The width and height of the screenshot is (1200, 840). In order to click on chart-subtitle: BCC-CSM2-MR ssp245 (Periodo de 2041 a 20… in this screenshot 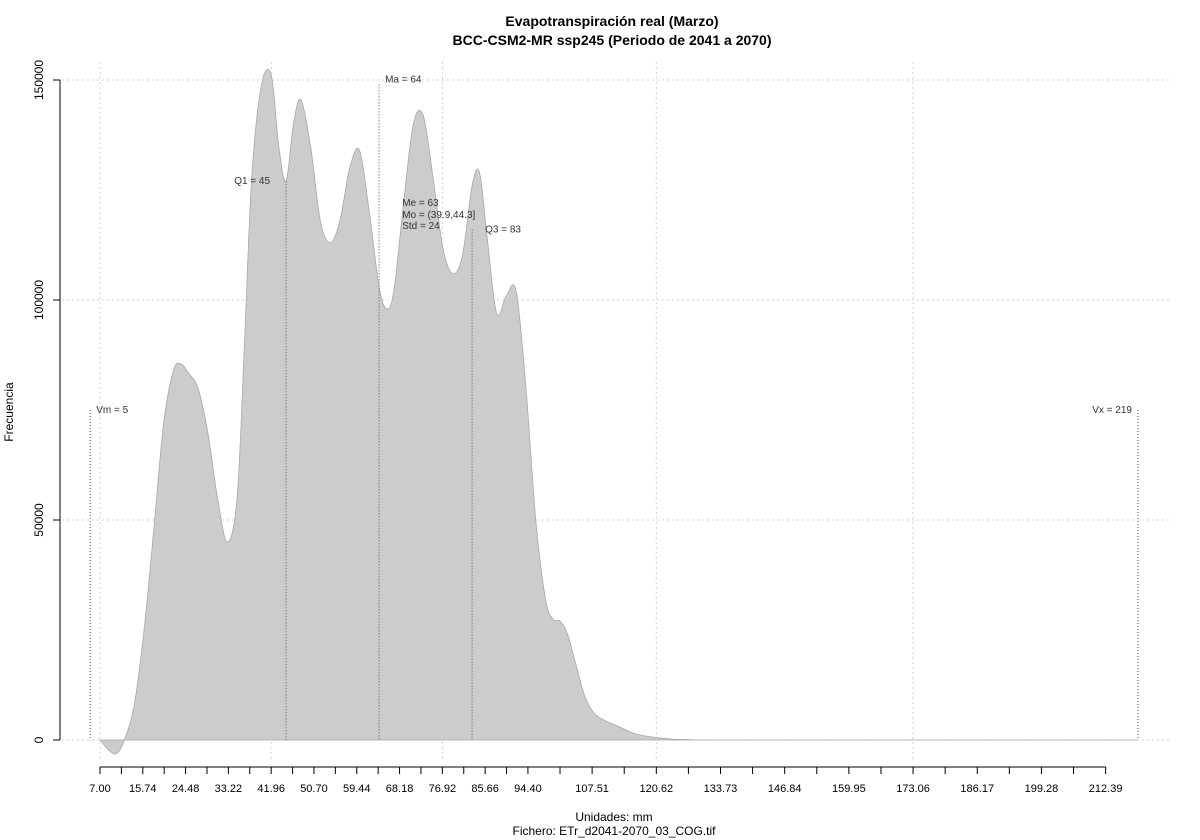, I will do `click(612, 40)`.